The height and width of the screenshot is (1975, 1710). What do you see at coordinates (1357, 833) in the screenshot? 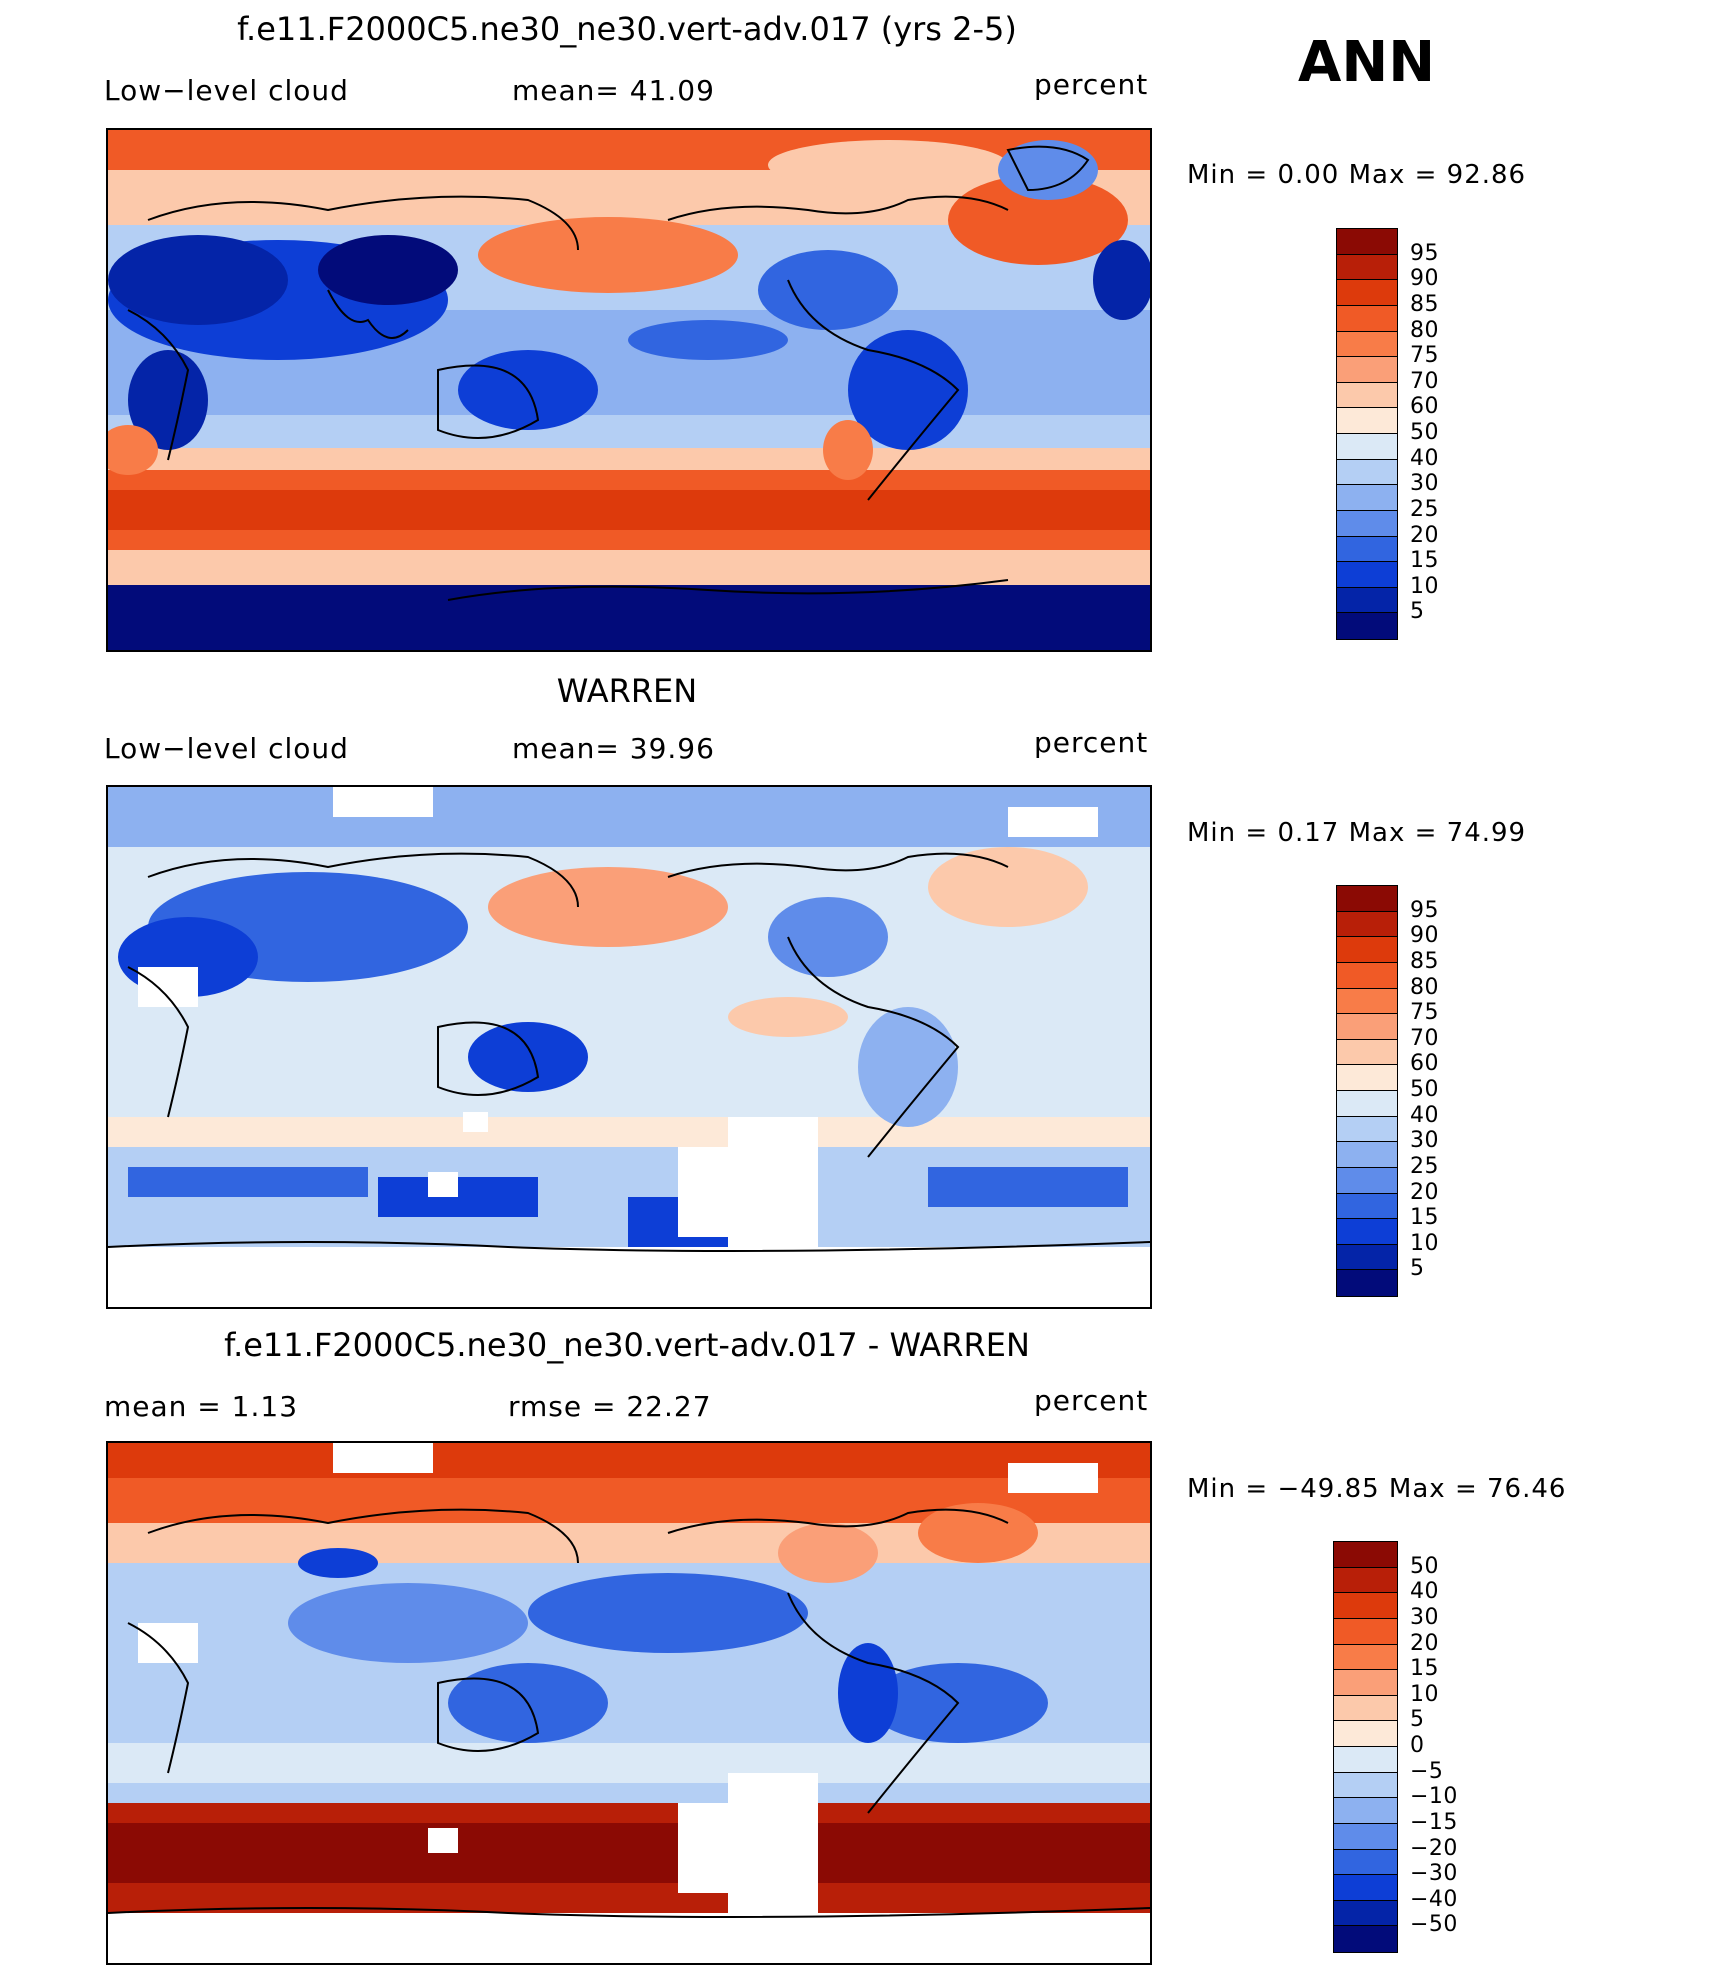
I see `panel2-minmax: Min = 0.17 Max = 74.99` at bounding box center [1357, 833].